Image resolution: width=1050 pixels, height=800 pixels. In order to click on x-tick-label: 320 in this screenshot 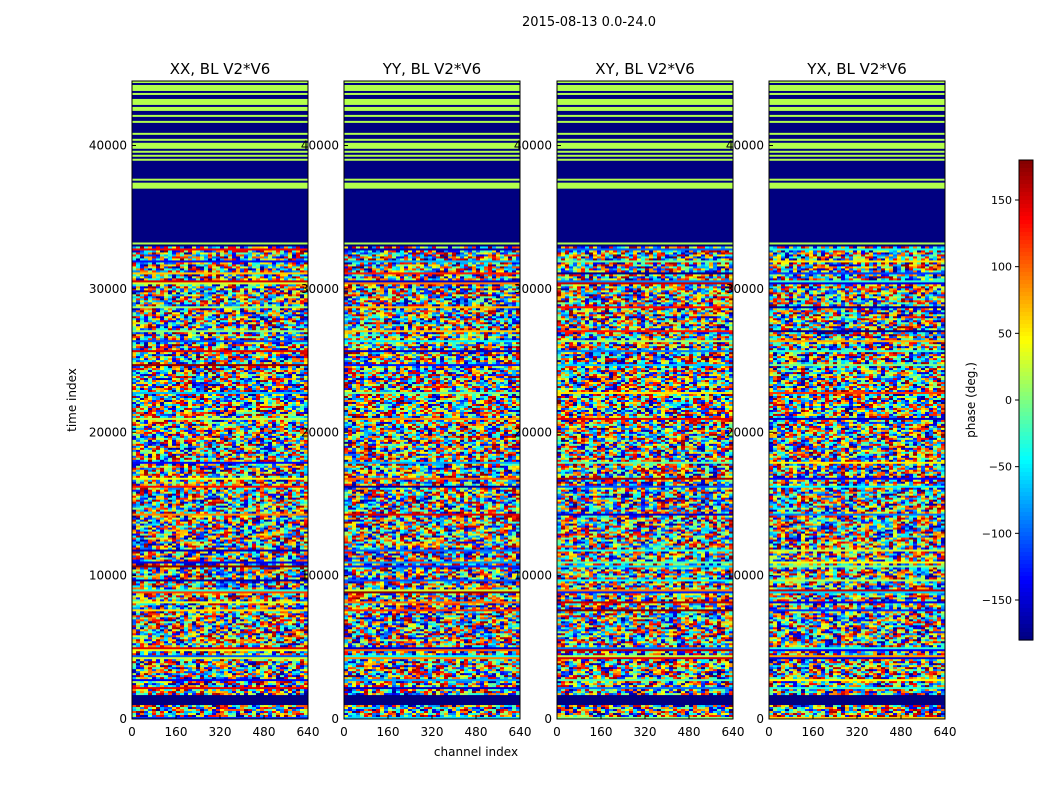, I will do `click(857, 732)`.